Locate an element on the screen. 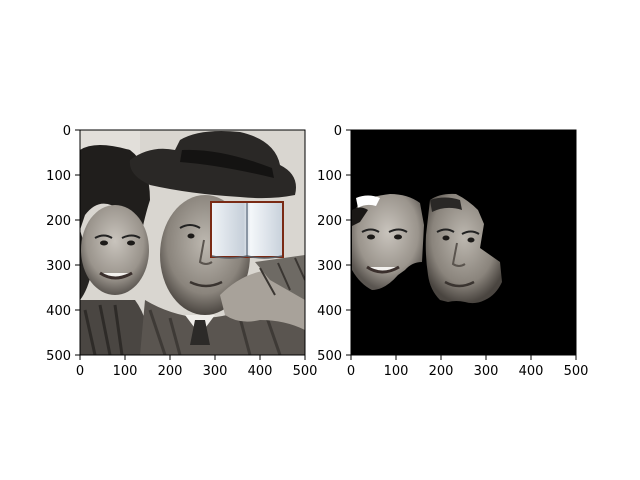 This screenshot has width=640, height=480. right-y-tick-label: 0 is located at coordinates (338, 131).